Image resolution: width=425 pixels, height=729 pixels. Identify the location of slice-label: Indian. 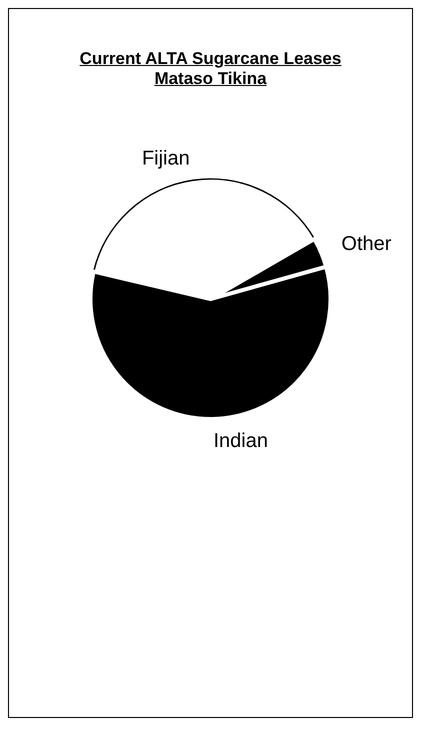
(240, 441).